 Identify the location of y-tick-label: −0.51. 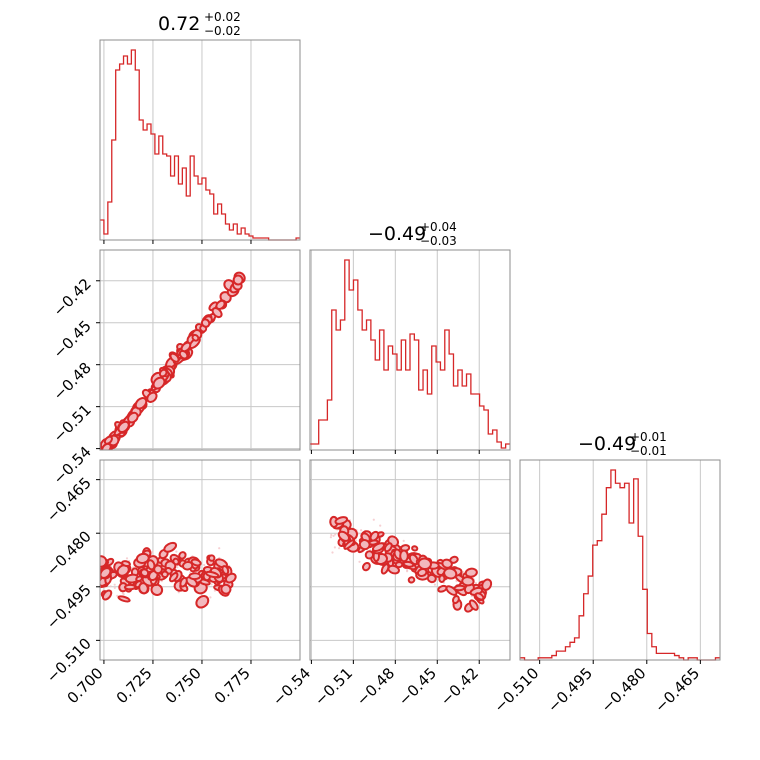
(72, 423).